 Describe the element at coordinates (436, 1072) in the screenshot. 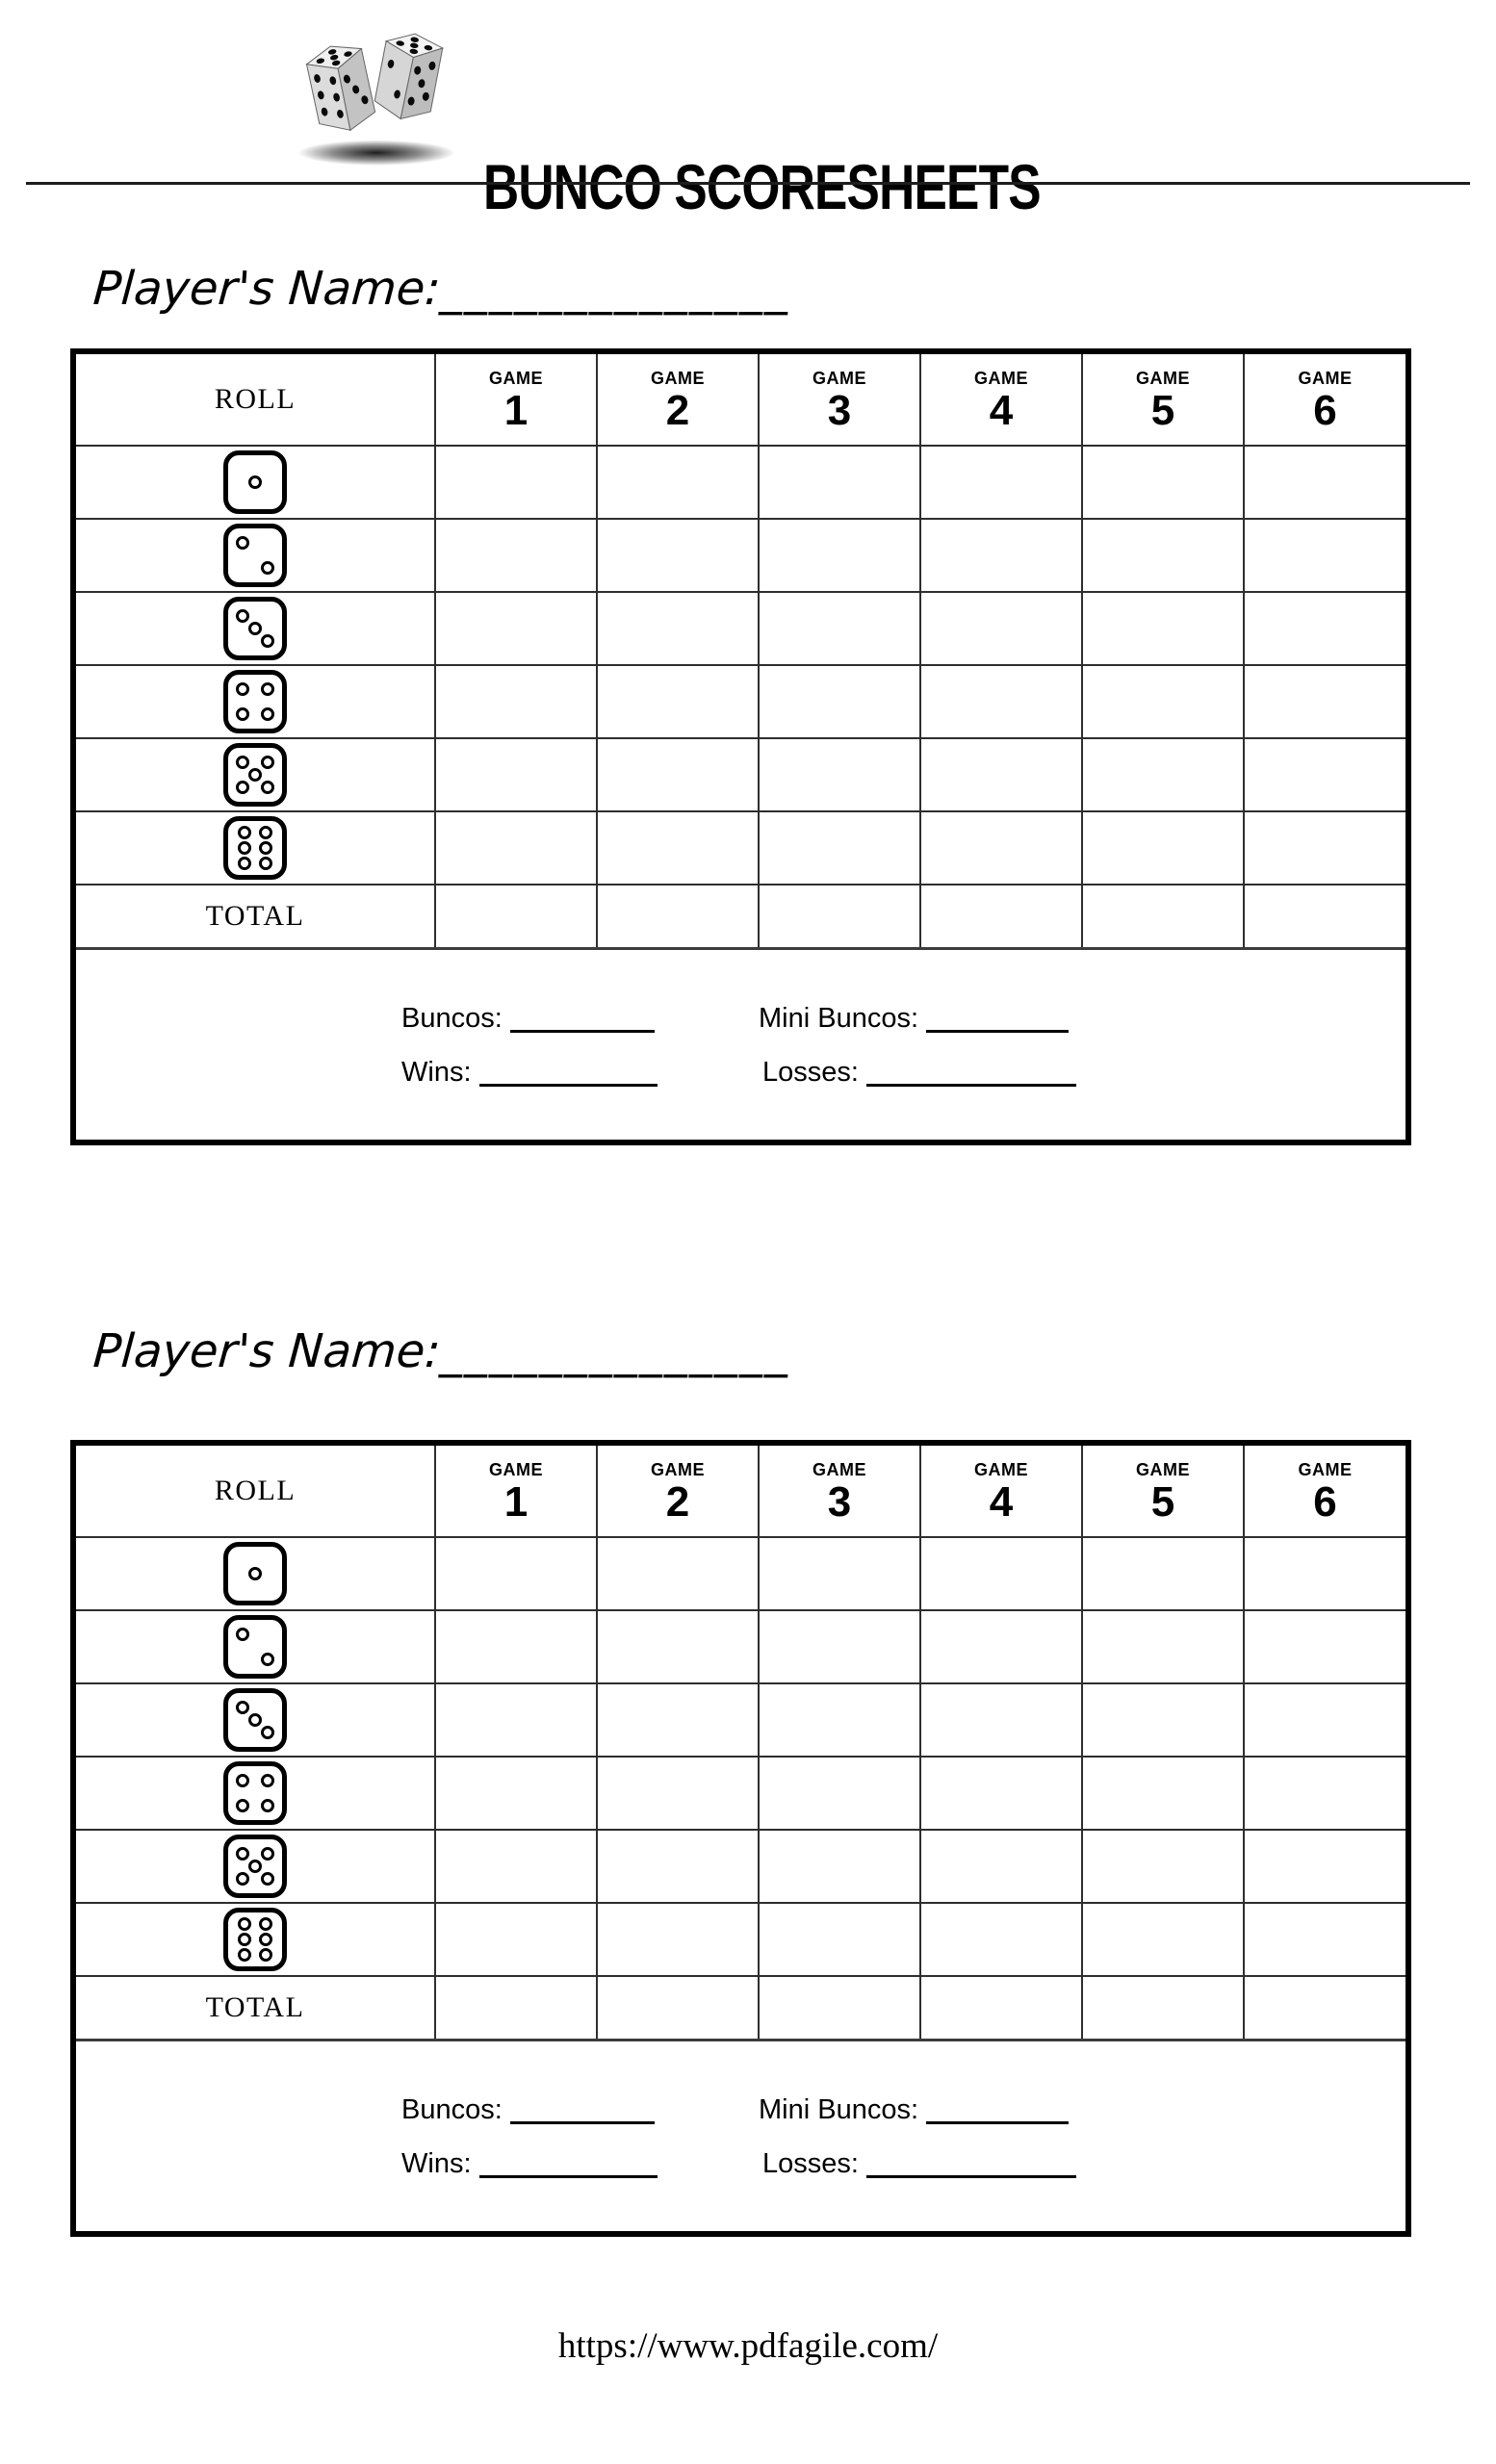

I see `wins-label: Wins:` at that location.